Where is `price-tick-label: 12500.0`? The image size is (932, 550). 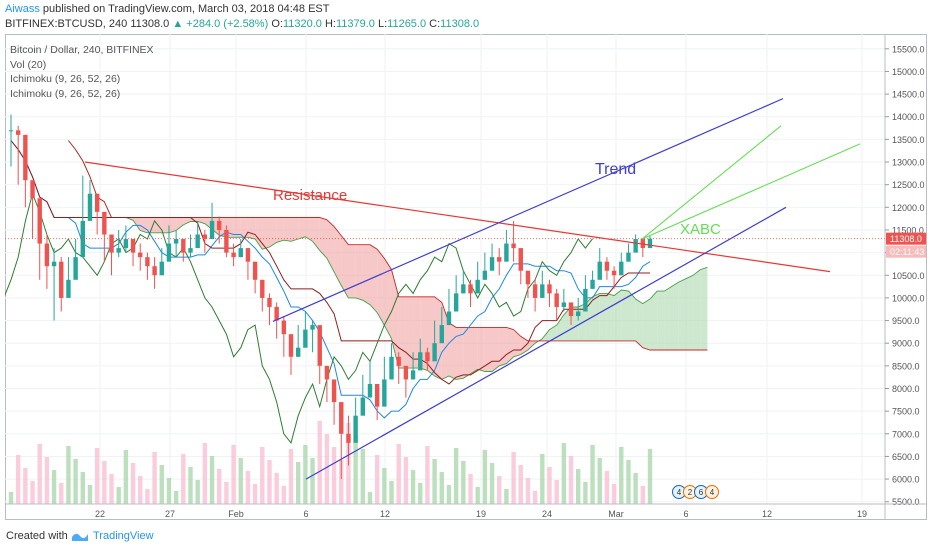 price-tick-label: 12500.0 is located at coordinates (908, 185).